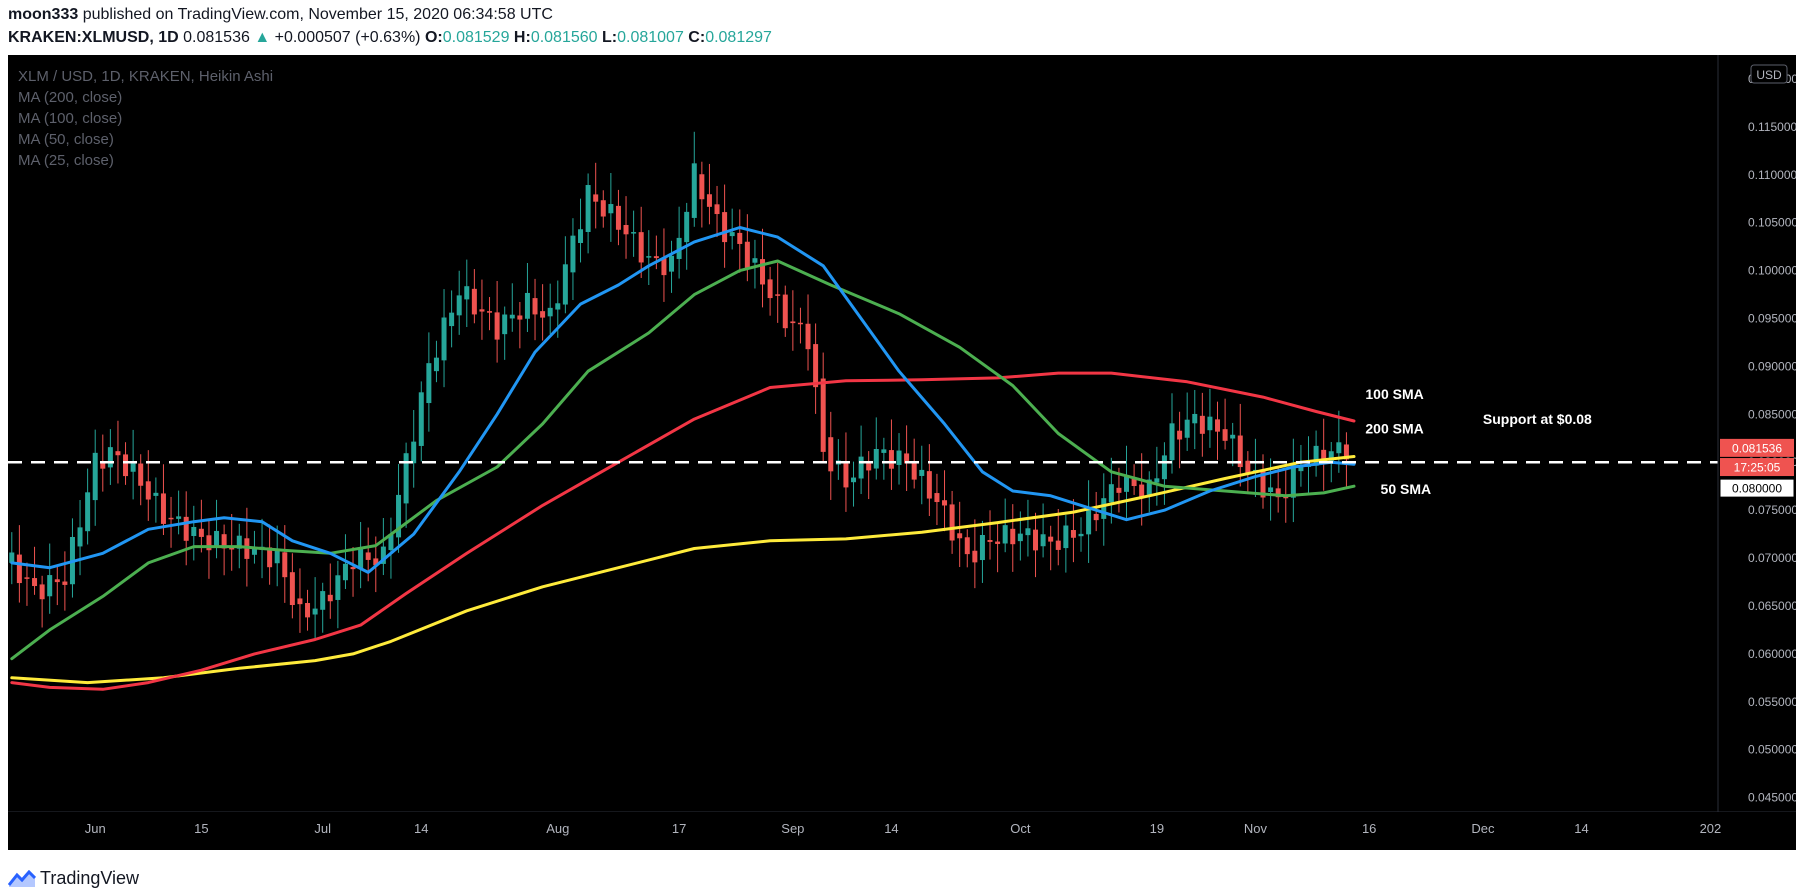  I want to click on price-axis, so click(1757, 433).